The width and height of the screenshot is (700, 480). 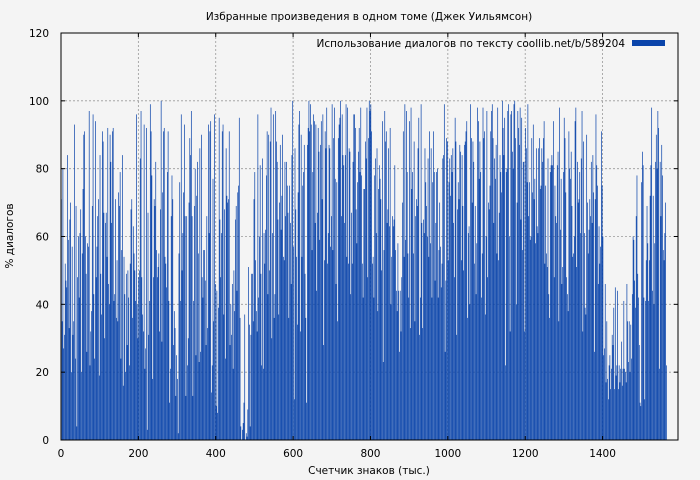 I want to click on x-tick-label: 1400, so click(x=602, y=454).